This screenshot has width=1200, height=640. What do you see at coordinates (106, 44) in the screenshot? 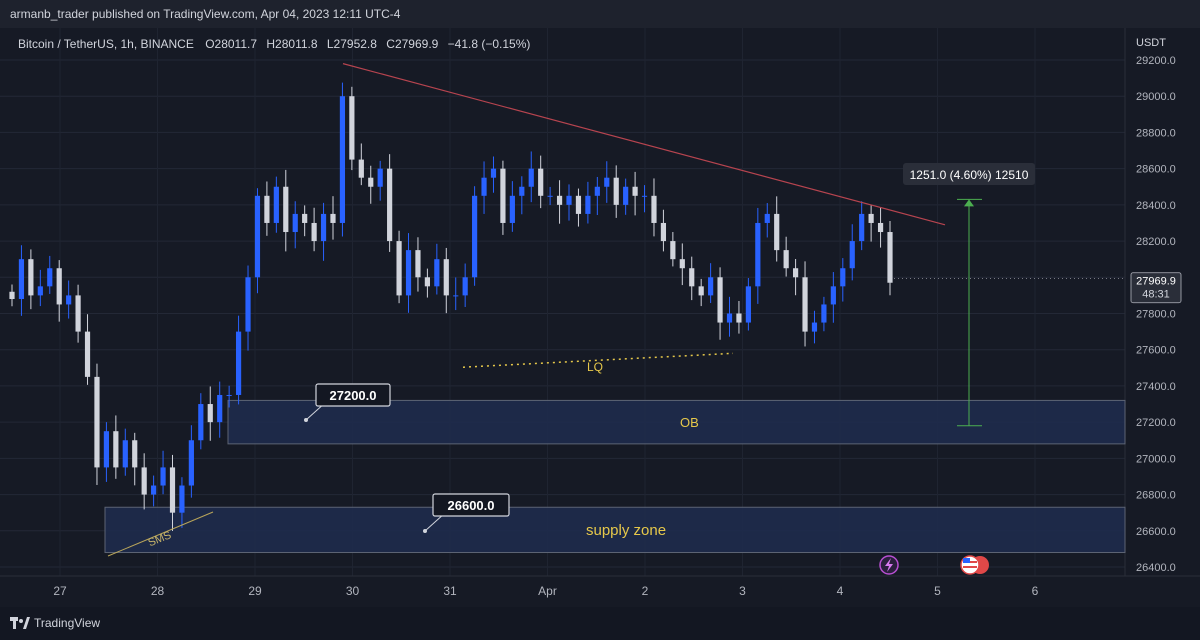
I see `legend-symbol: Bitcoin / TetherUS, 1h, BINANCE` at bounding box center [106, 44].